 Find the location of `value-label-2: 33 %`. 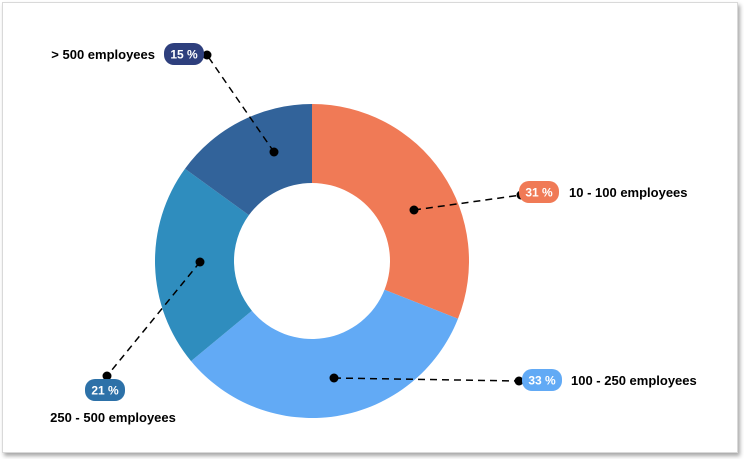

value-label-2: 33 % is located at coordinates (542, 381).